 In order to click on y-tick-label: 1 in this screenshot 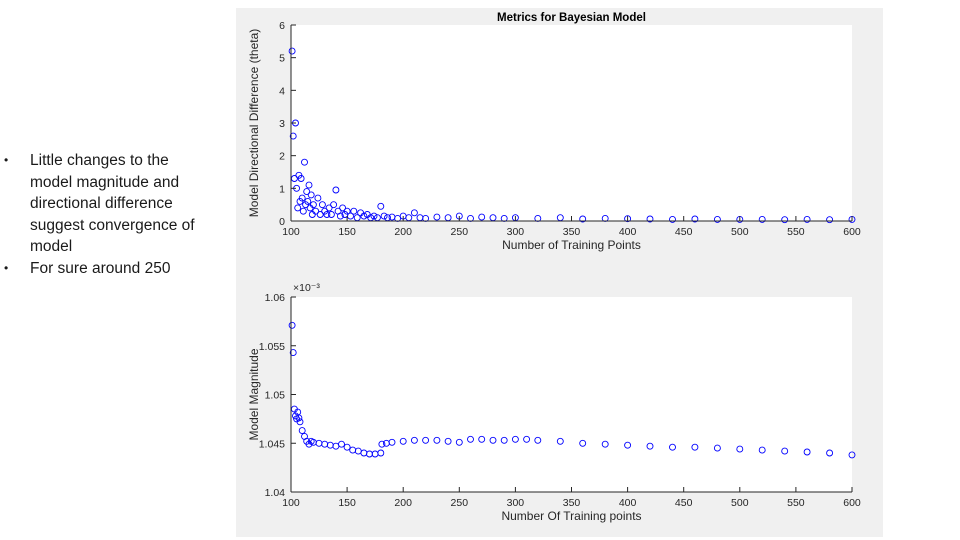, I will do `click(282, 189)`.